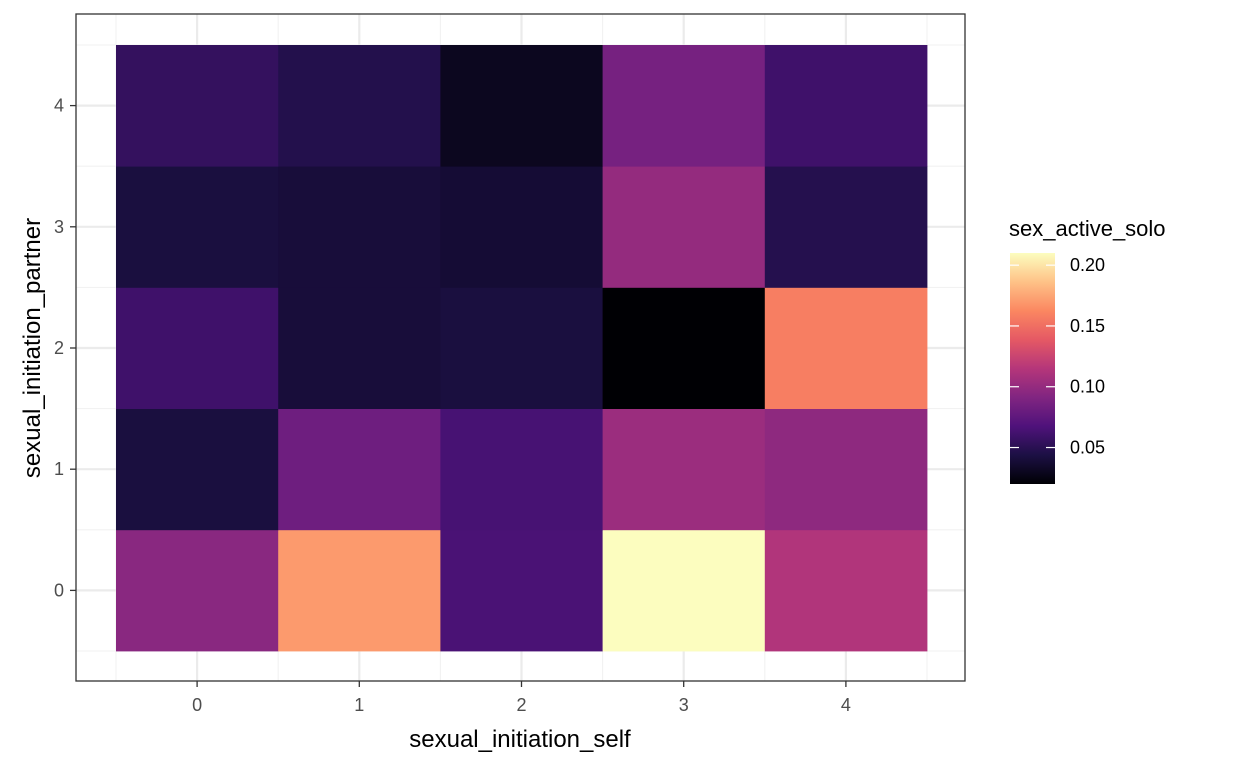  I want to click on x-tick-label: 0, so click(197, 705).